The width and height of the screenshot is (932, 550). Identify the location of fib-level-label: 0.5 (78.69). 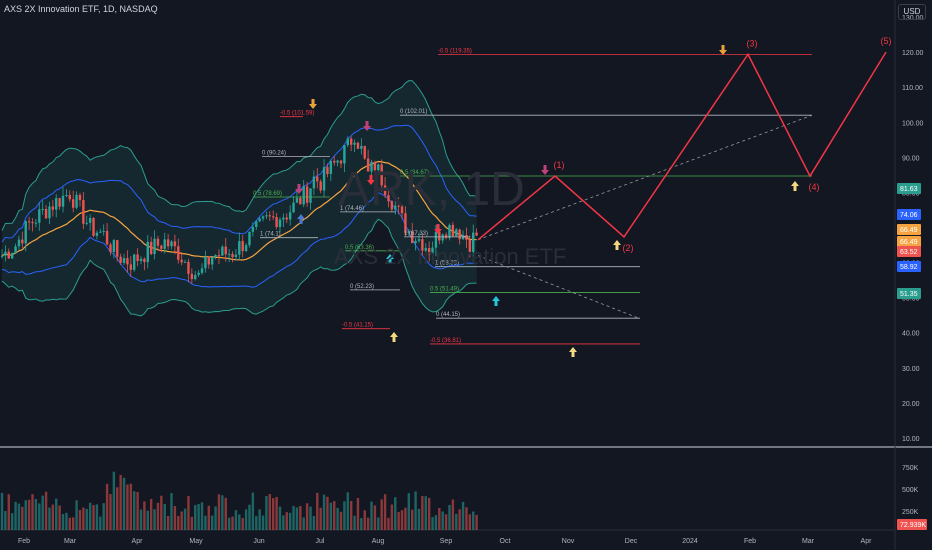
(267, 194).